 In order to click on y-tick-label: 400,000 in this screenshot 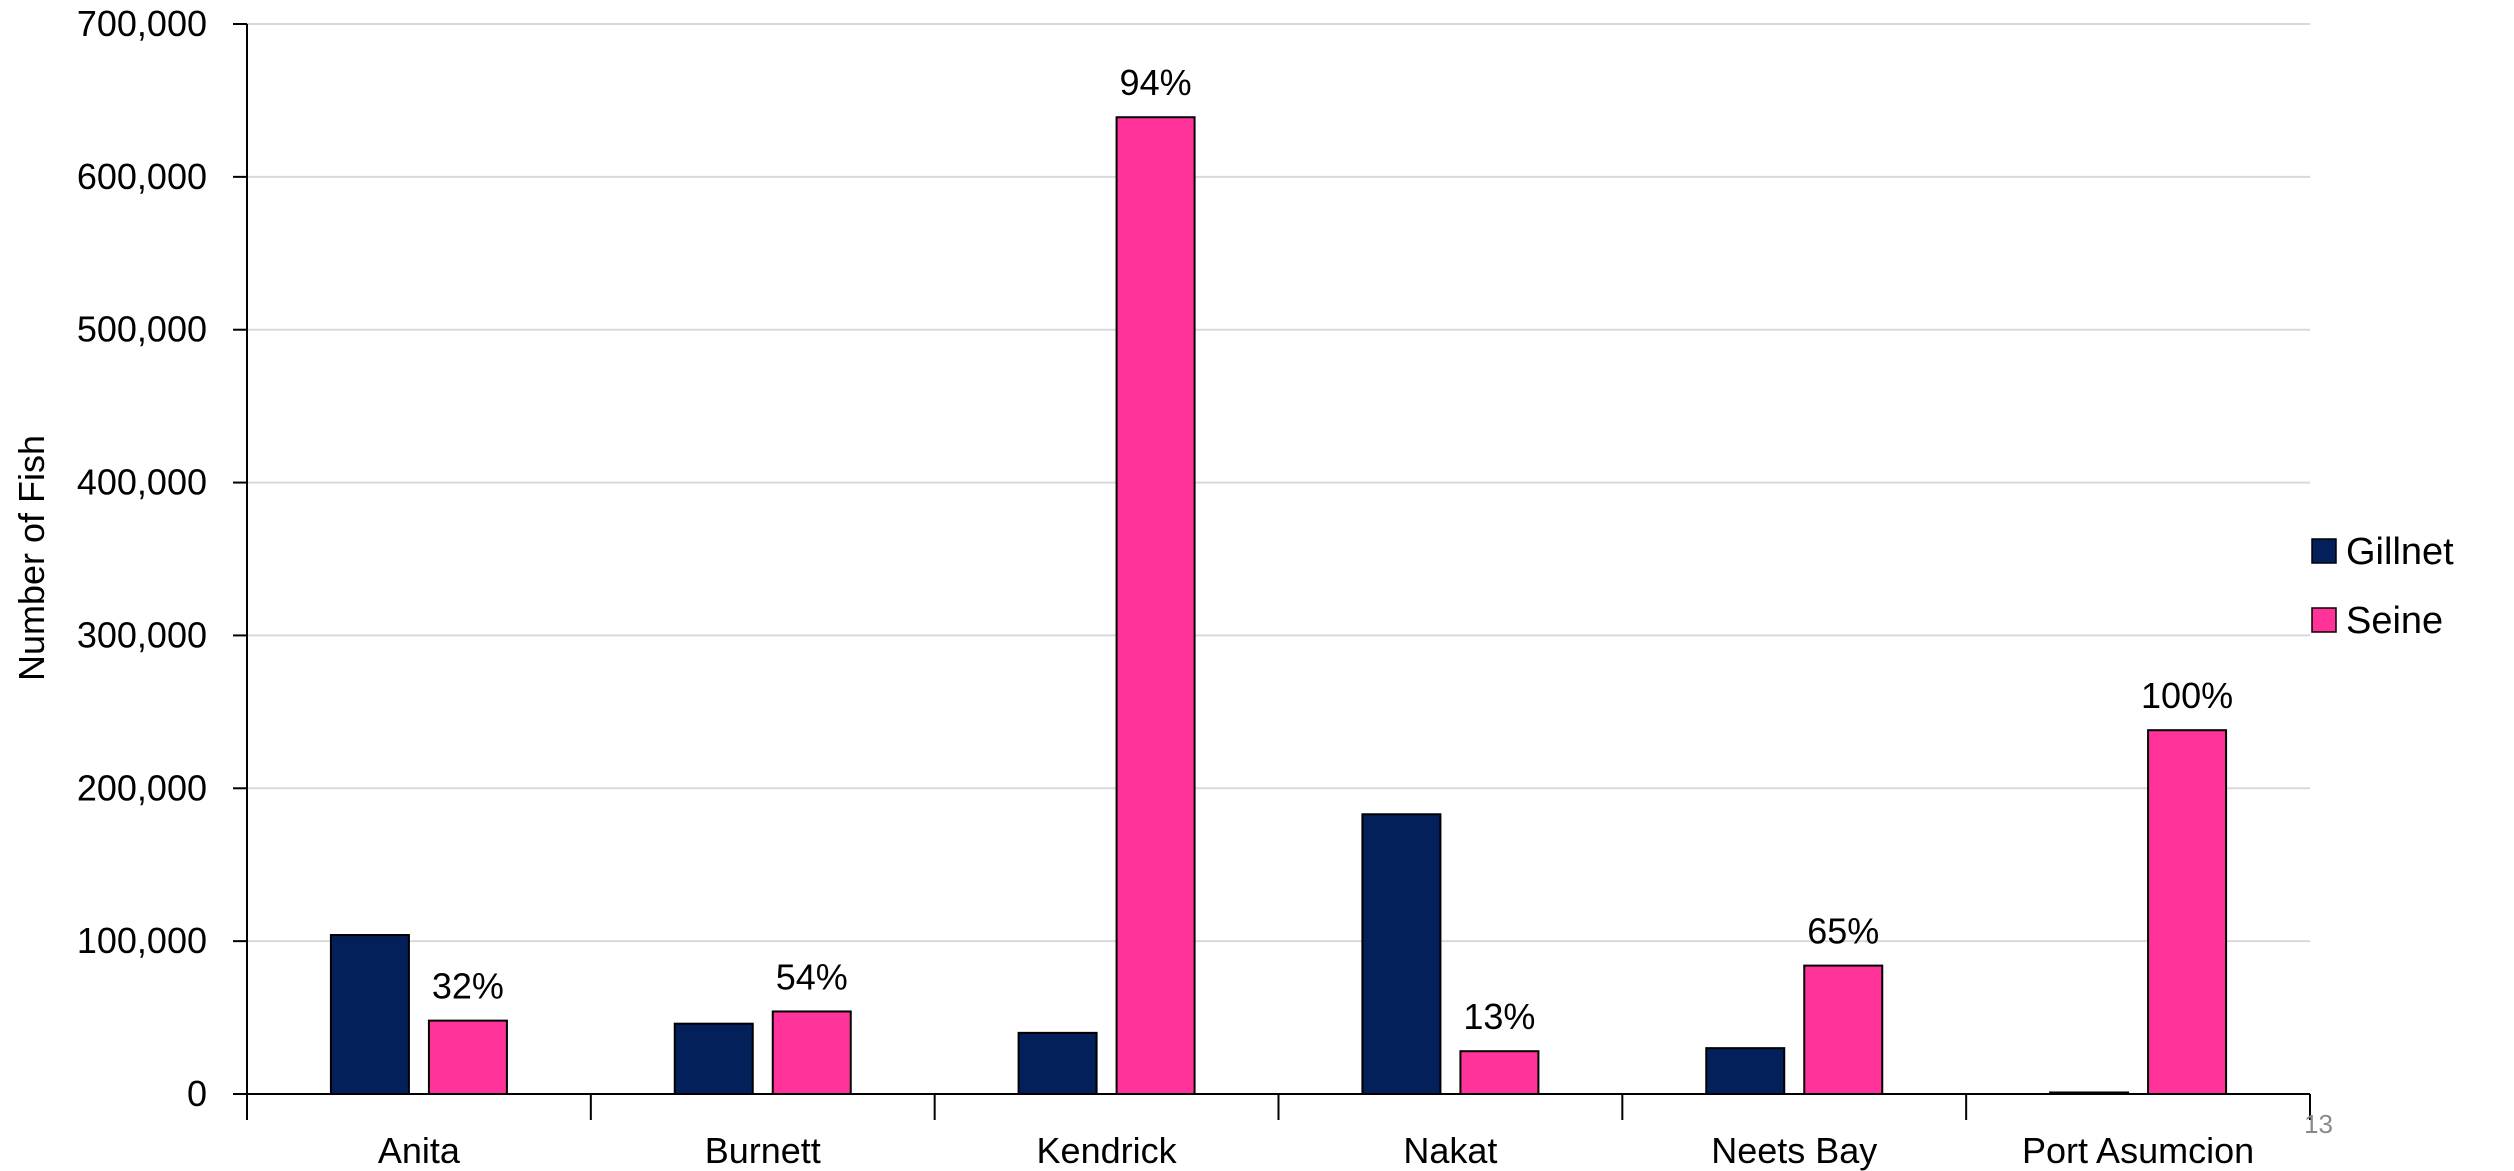, I will do `click(142, 482)`.